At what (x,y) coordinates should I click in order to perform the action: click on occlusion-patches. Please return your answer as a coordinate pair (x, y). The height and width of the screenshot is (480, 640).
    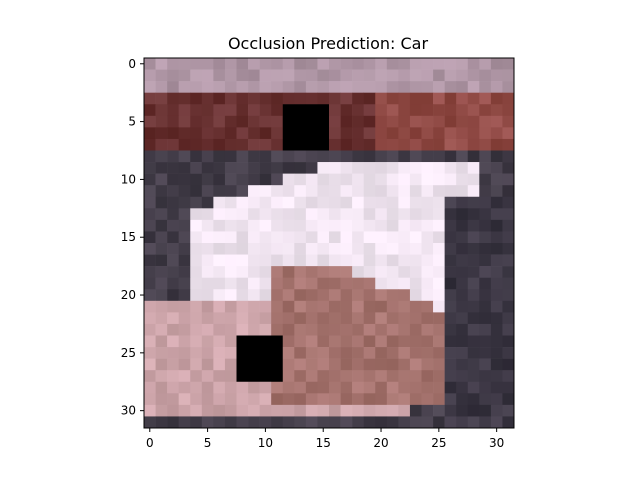
    Looking at the image, I should click on (282, 243).